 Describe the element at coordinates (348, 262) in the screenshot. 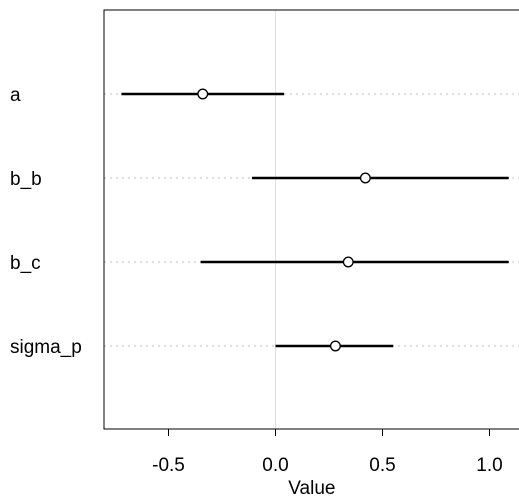

I see `point-estimate-b_c` at that location.